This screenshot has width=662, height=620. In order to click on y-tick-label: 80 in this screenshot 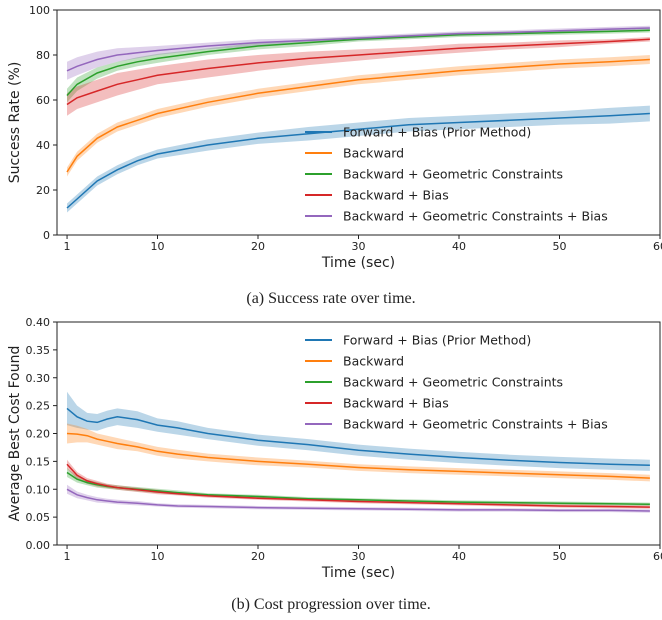, I will do `click(43, 55)`.